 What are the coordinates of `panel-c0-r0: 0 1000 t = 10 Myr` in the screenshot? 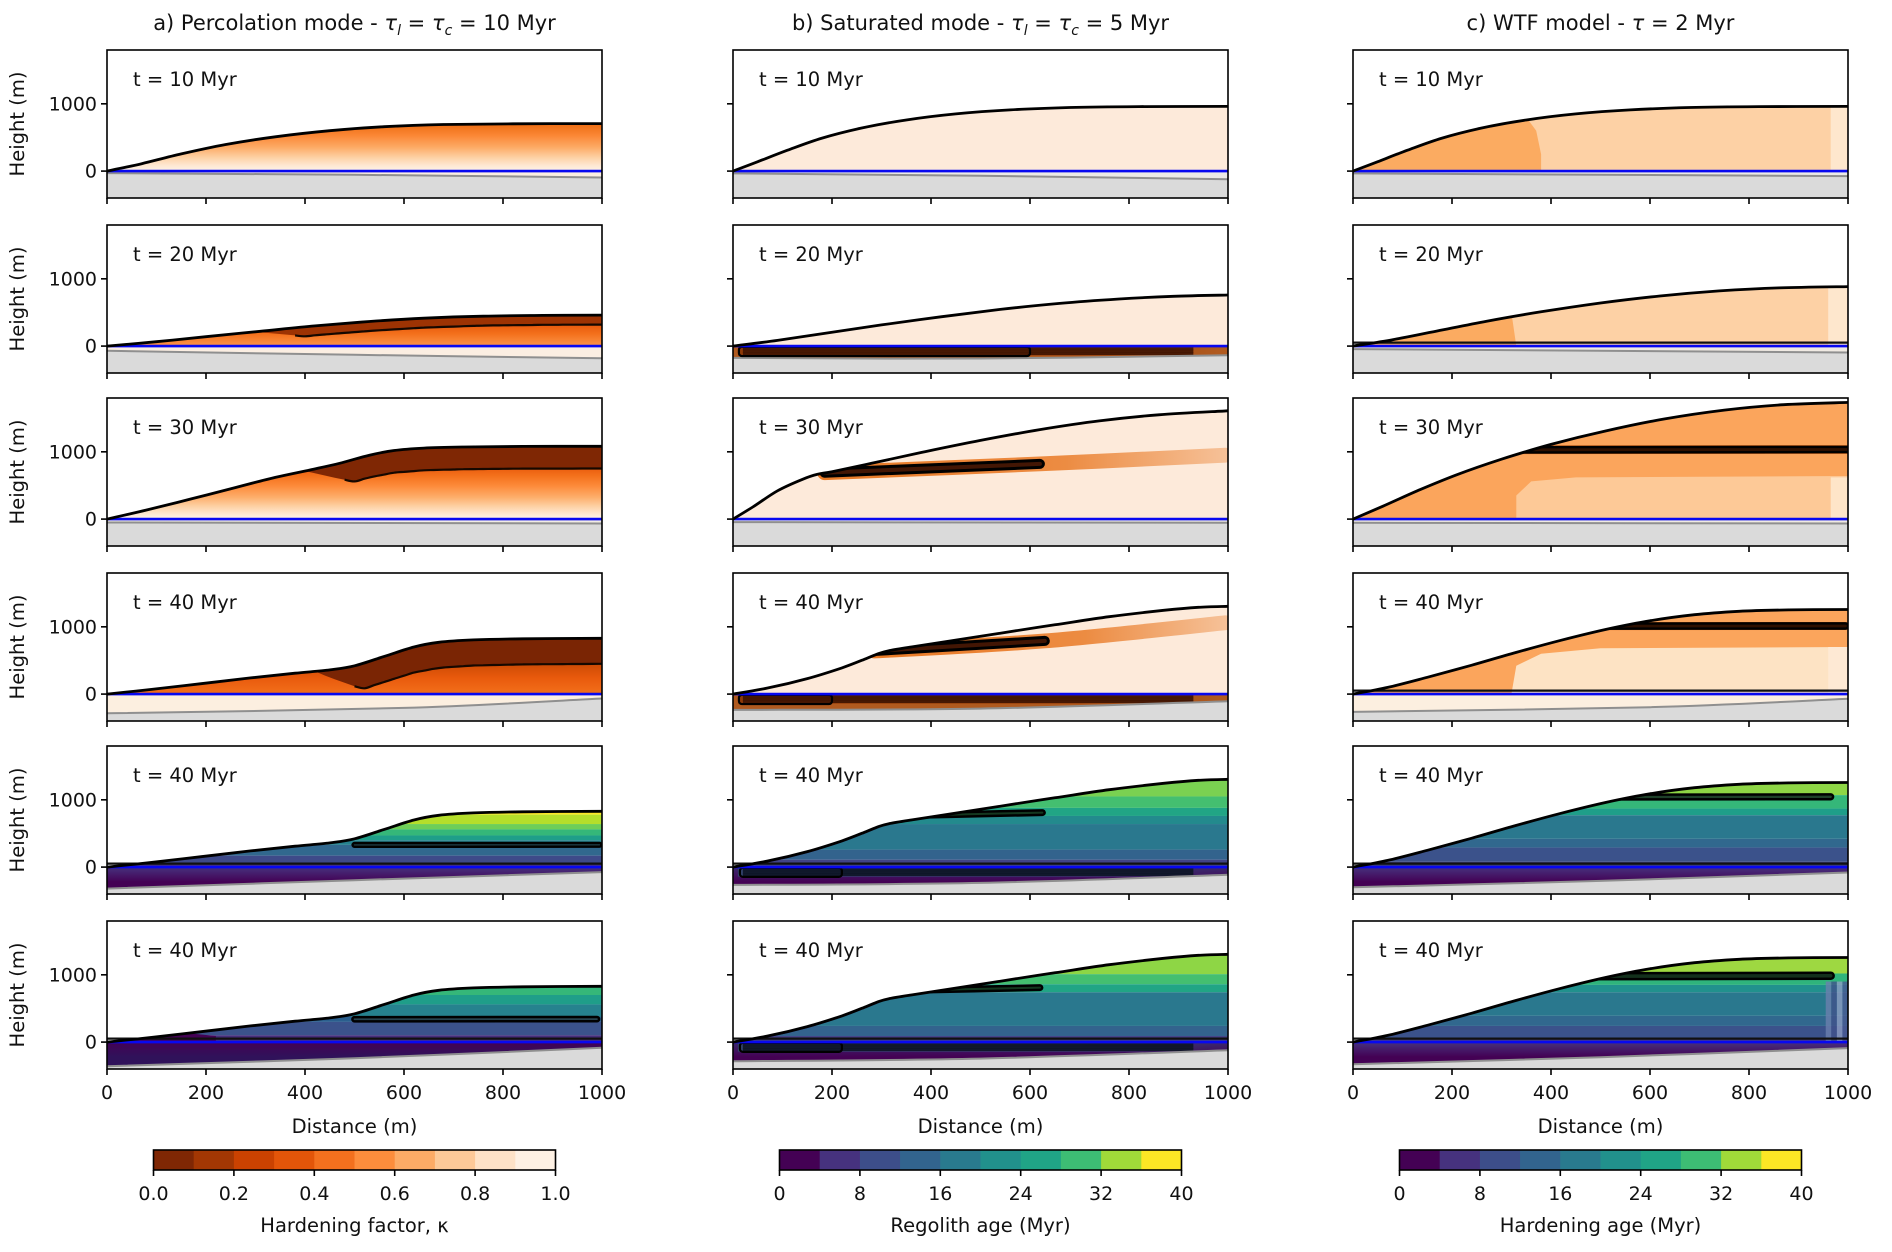 It's located at (325, 127).